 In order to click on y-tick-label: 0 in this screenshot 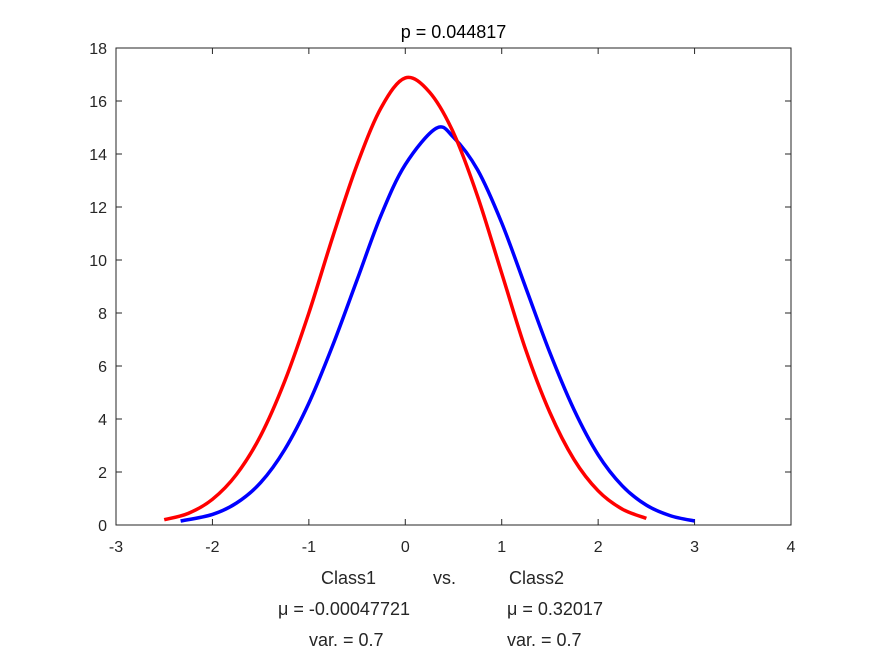, I will do `click(102, 526)`.